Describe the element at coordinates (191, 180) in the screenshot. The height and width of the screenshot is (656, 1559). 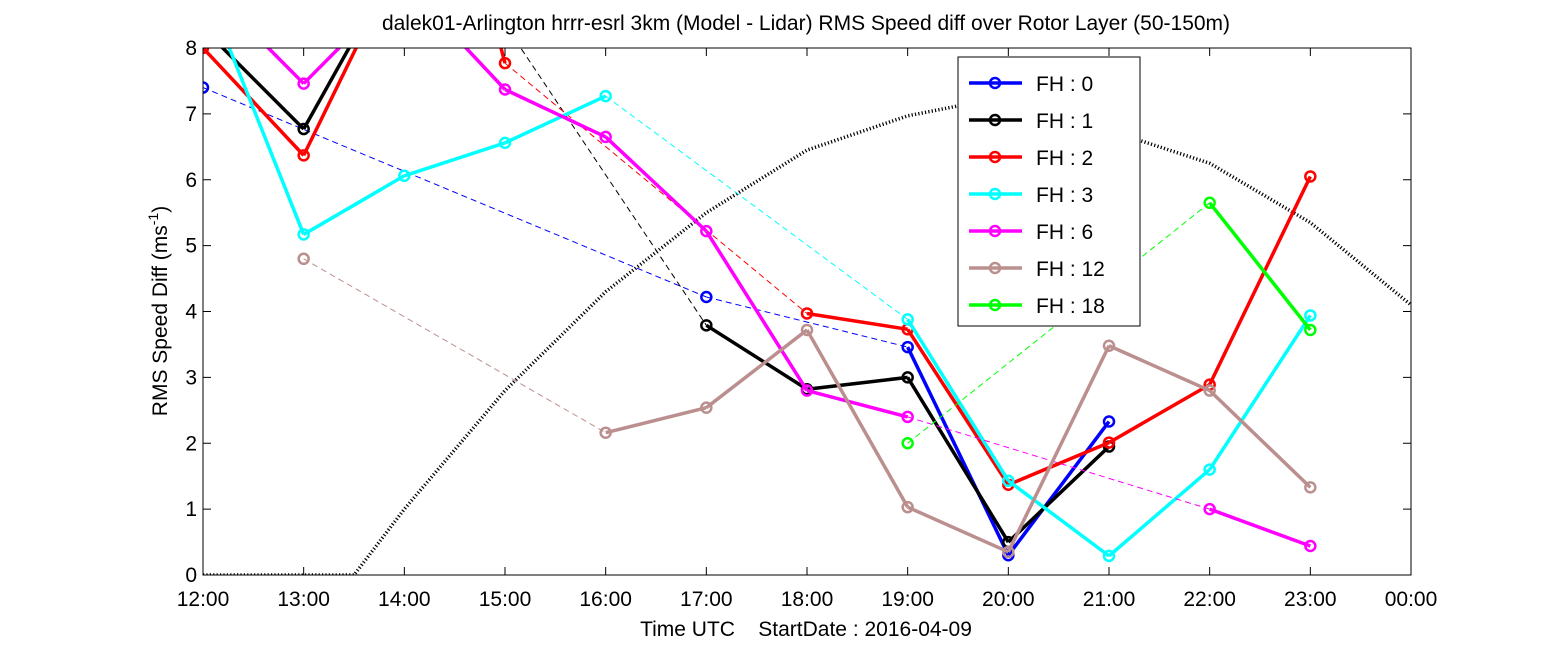
I see `y-tick-label: 6` at that location.